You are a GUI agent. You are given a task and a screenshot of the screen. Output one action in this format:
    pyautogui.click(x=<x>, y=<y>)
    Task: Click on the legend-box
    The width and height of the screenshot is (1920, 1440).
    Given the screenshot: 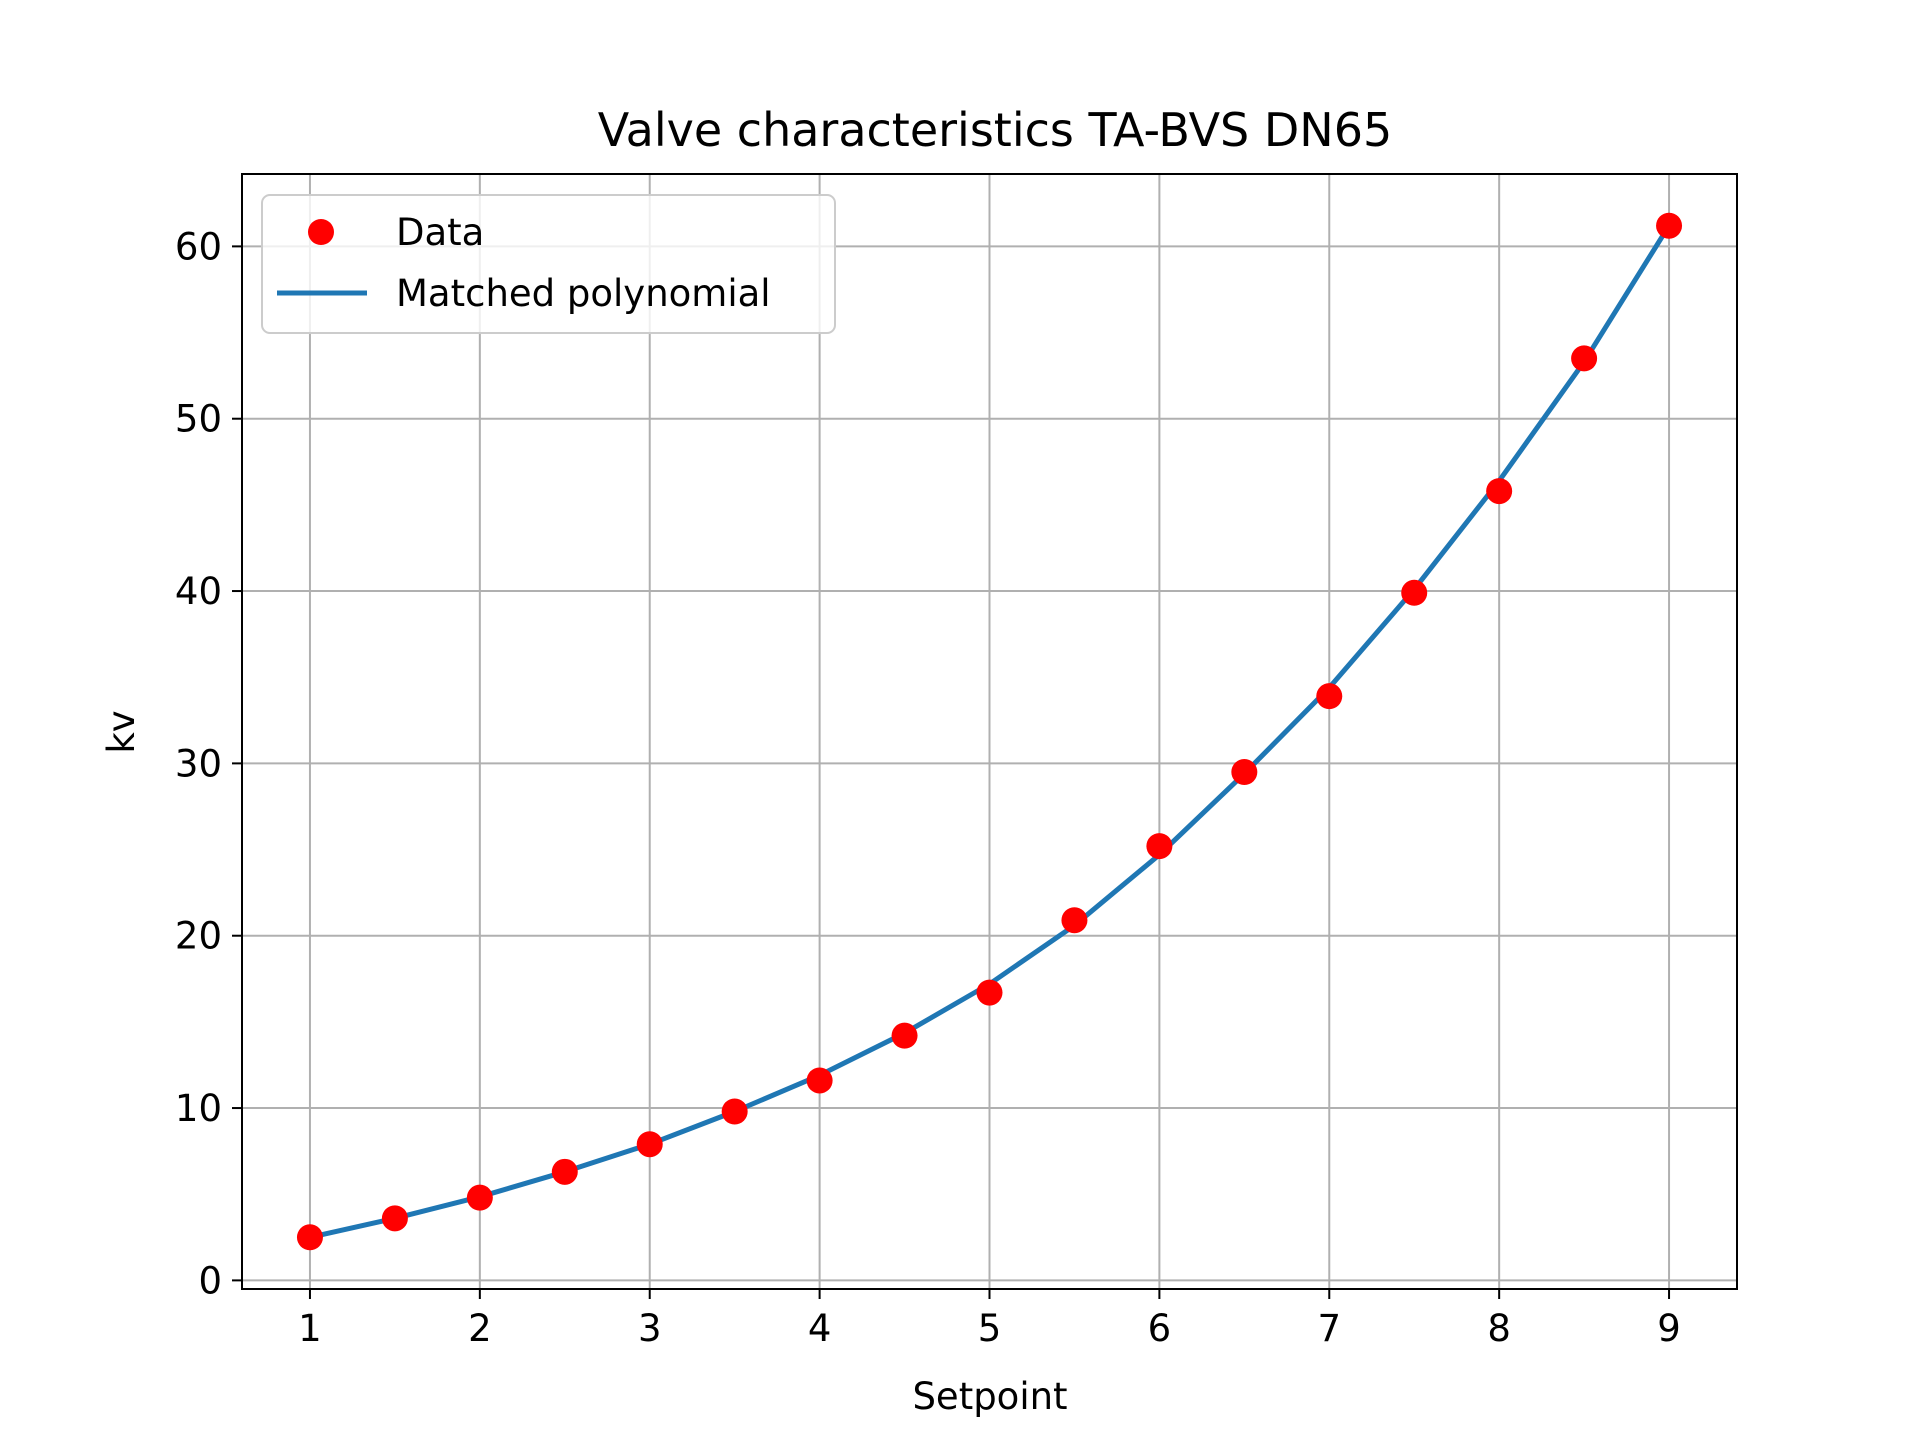 What is the action you would take?
    pyautogui.click(x=548, y=264)
    